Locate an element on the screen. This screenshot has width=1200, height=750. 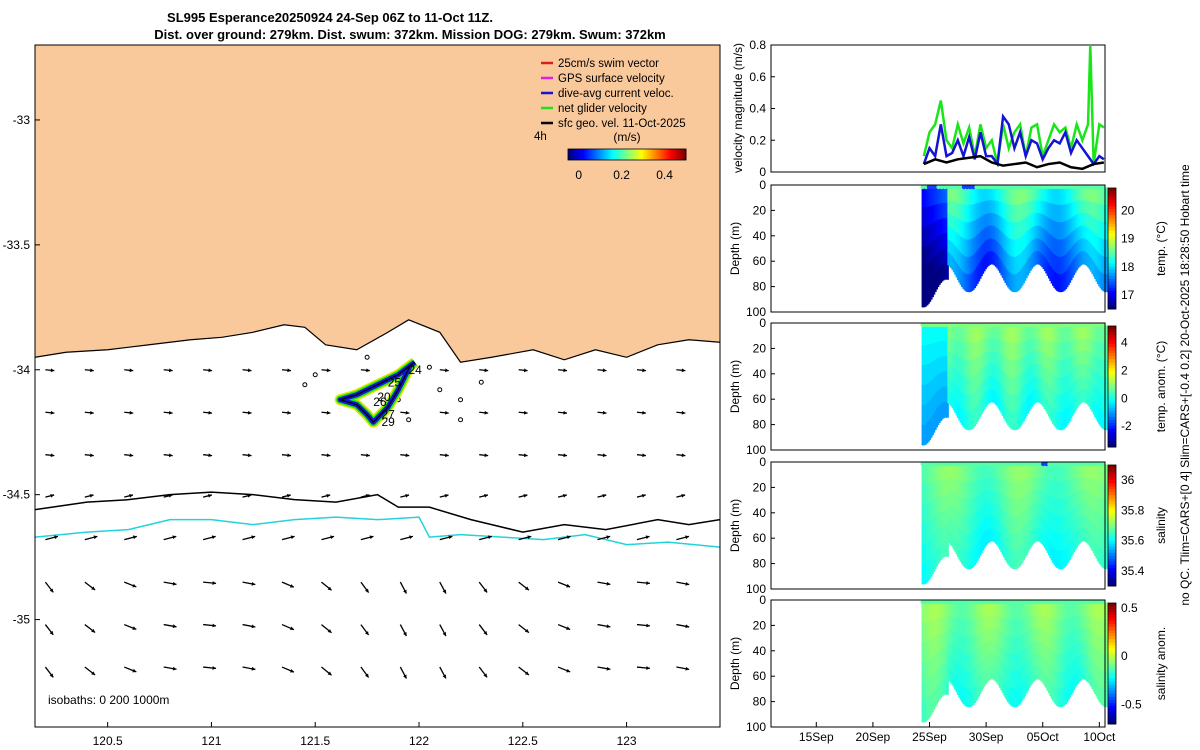
profile-colorbar-label: salinity is located at coordinates (1161, 525).